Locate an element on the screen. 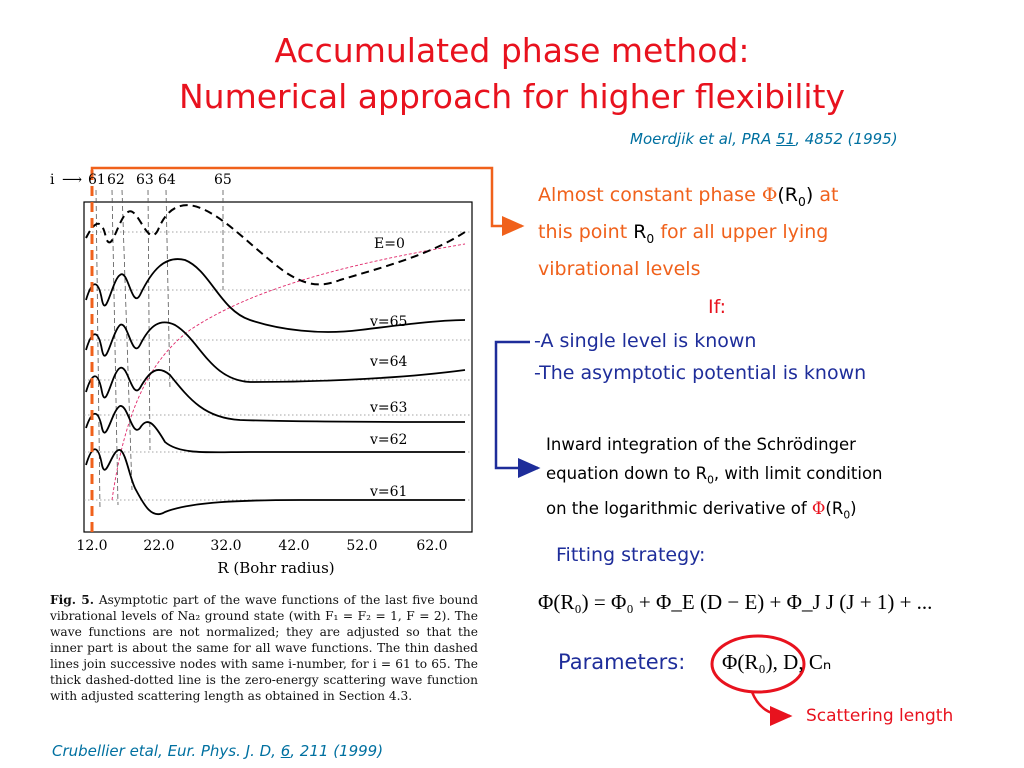 The image size is (1024, 768). curve-v65 is located at coordinates (275, 295).